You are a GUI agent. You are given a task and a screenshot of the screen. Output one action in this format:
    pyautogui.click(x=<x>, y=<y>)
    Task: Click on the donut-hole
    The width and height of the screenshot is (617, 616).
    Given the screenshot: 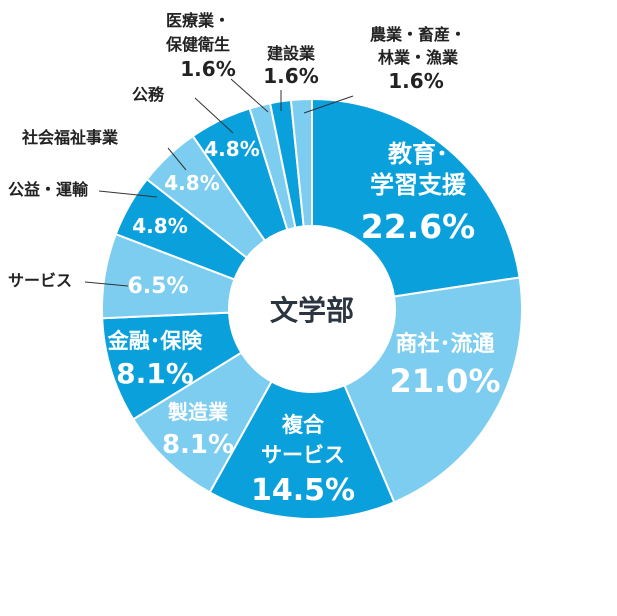 What is the action you would take?
    pyautogui.click(x=312, y=309)
    